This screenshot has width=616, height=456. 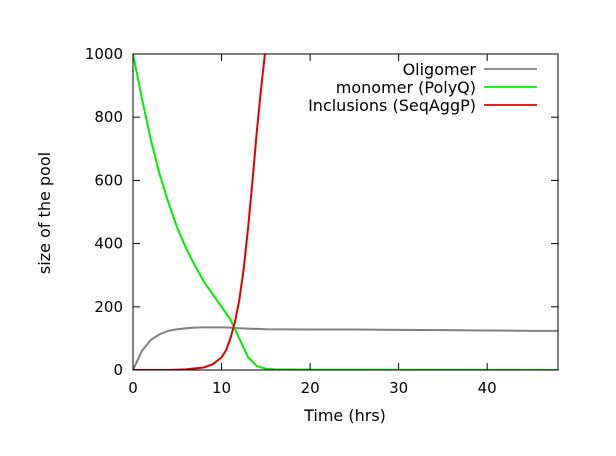 I want to click on series-line-inclusions-seqaggp, so click(x=199, y=212).